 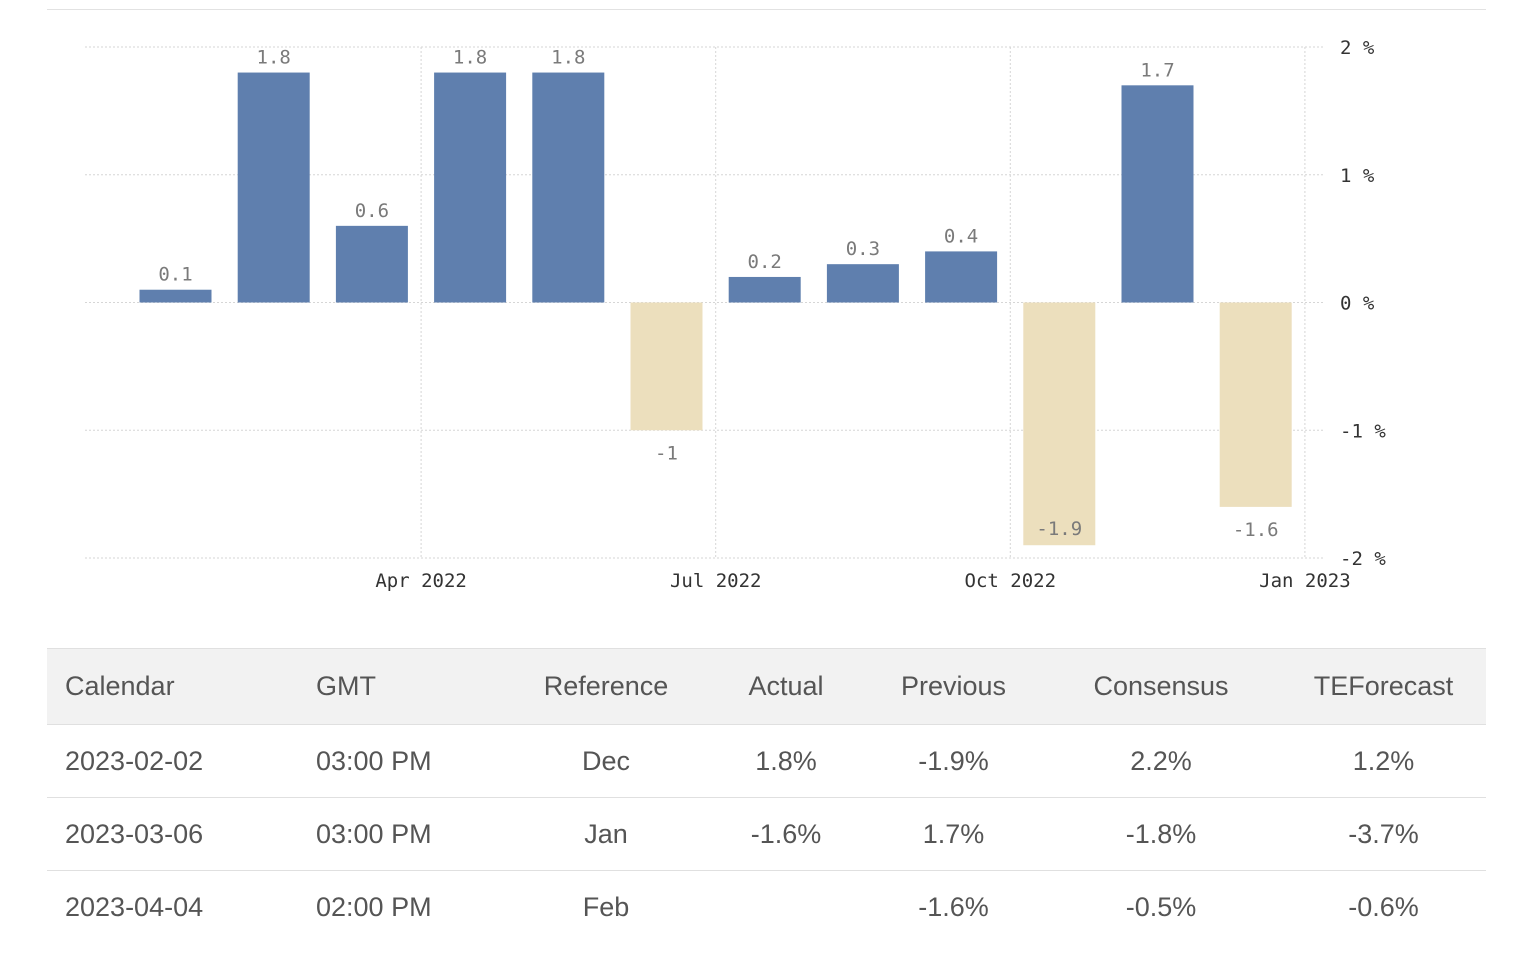 What do you see at coordinates (372, 211) in the screenshot?
I see `data-label: 0.6` at bounding box center [372, 211].